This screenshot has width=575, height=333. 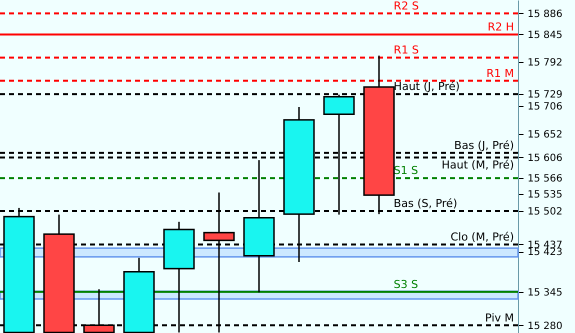 I want to click on y-tick-label: 15 886, so click(x=545, y=14).